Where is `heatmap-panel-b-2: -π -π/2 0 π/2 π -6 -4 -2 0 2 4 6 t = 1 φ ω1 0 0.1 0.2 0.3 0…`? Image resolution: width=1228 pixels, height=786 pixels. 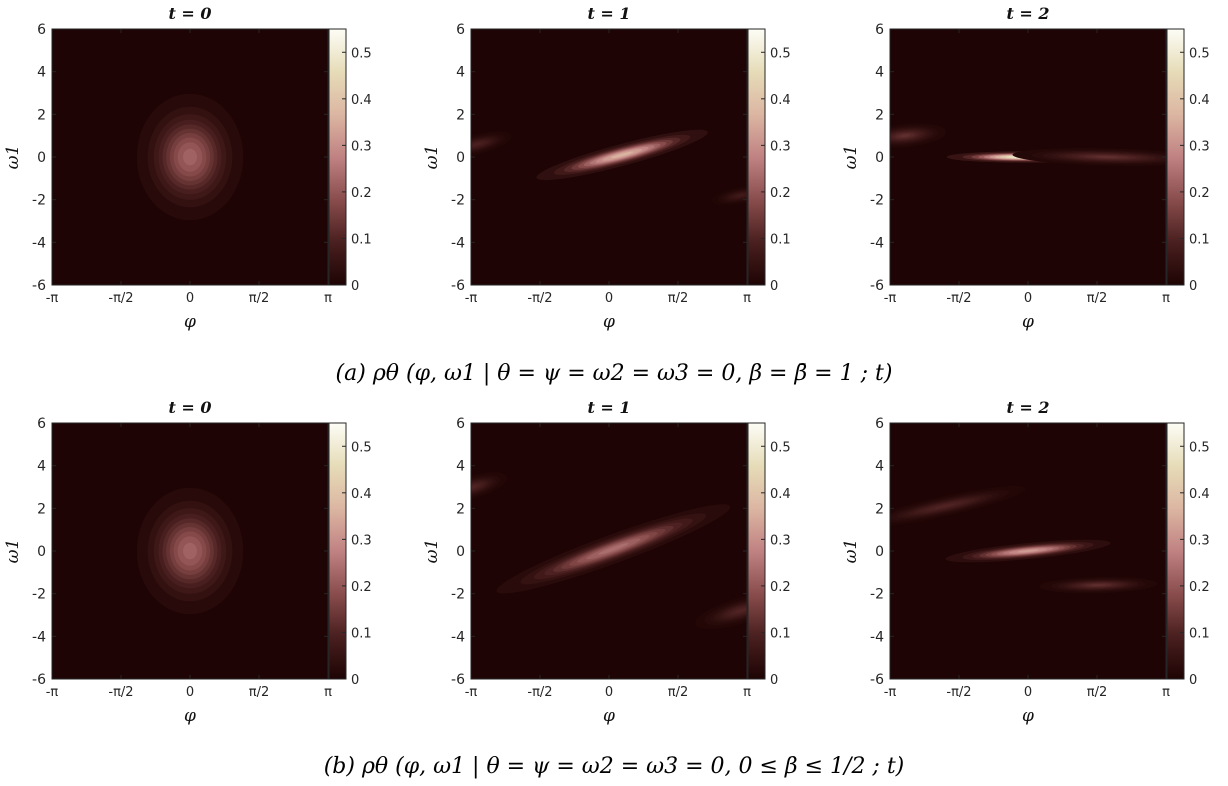
heatmap-panel-b-2: -π -π/2 0 π/2 π -6 -4 -2 0 2 4 6 t = 1 φ ω1 0 0.1 0.2 0.3 0… is located at coordinates (606, 562).